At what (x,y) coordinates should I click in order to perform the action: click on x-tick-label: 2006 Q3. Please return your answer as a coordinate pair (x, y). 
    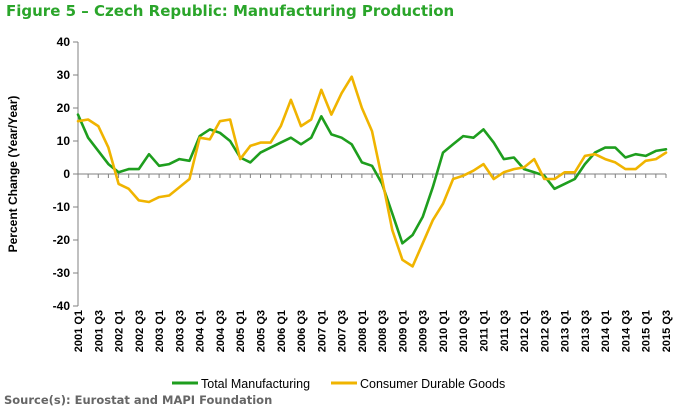
    Looking at the image, I should click on (302, 331).